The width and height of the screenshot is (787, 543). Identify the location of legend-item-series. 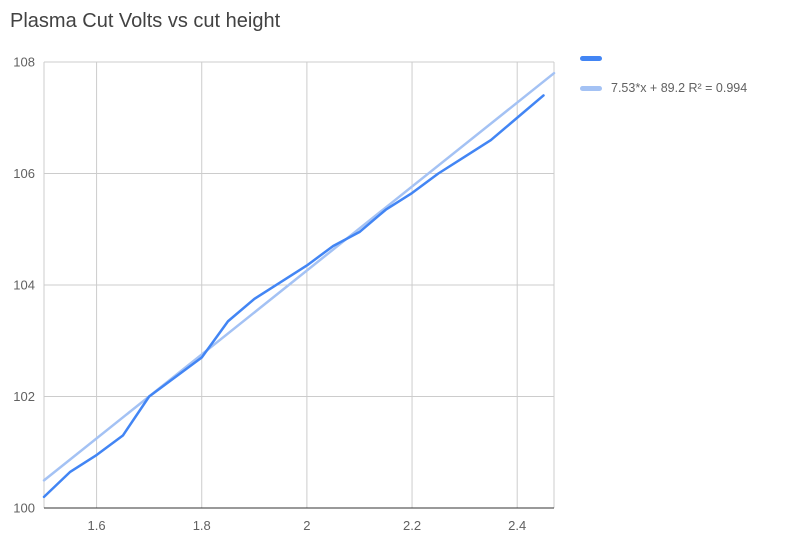
(663, 58).